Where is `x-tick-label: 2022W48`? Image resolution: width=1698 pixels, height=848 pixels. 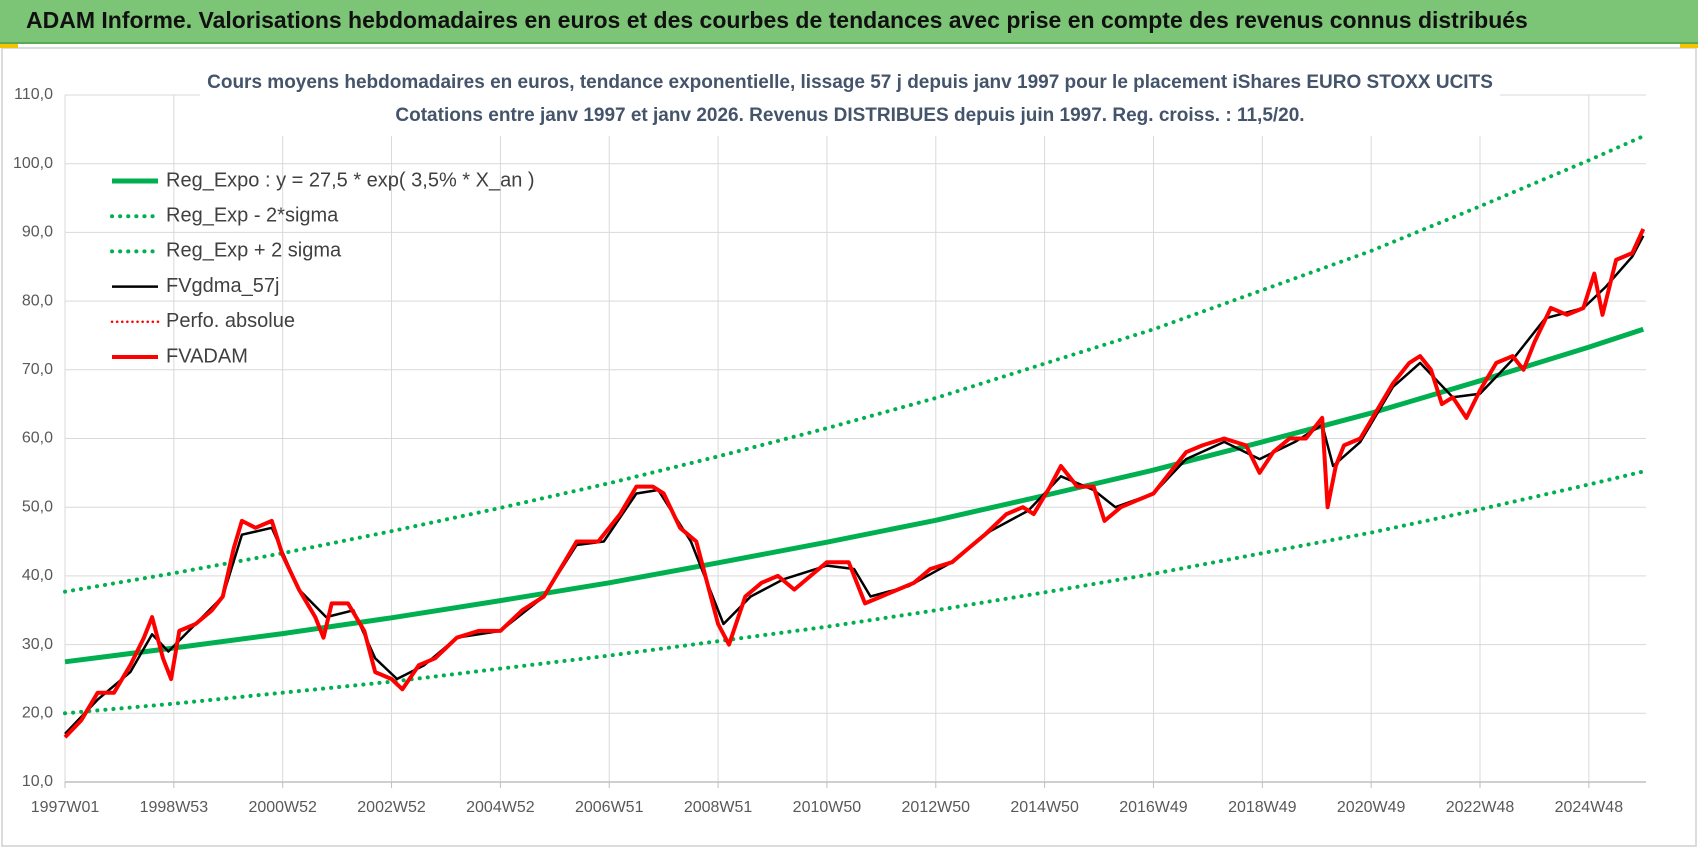
x-tick-label: 2022W48 is located at coordinates (1480, 807).